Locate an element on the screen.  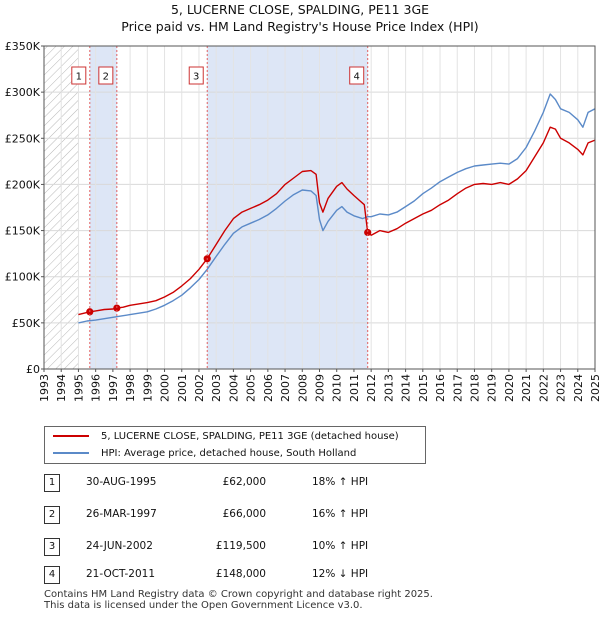
x-tick-label: 2008 is located at coordinates (302, 388).